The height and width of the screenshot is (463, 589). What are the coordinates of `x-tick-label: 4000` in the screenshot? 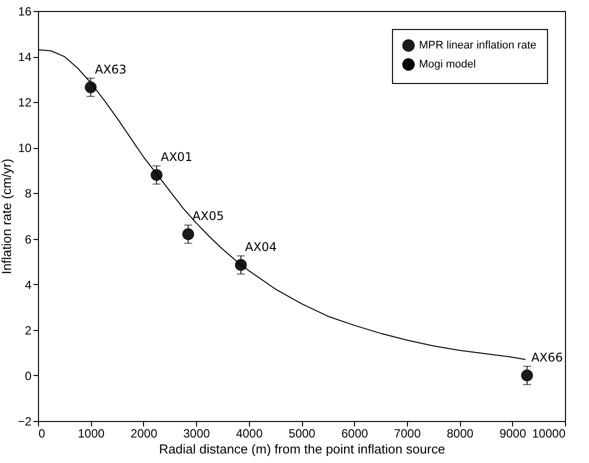 It's located at (249, 433).